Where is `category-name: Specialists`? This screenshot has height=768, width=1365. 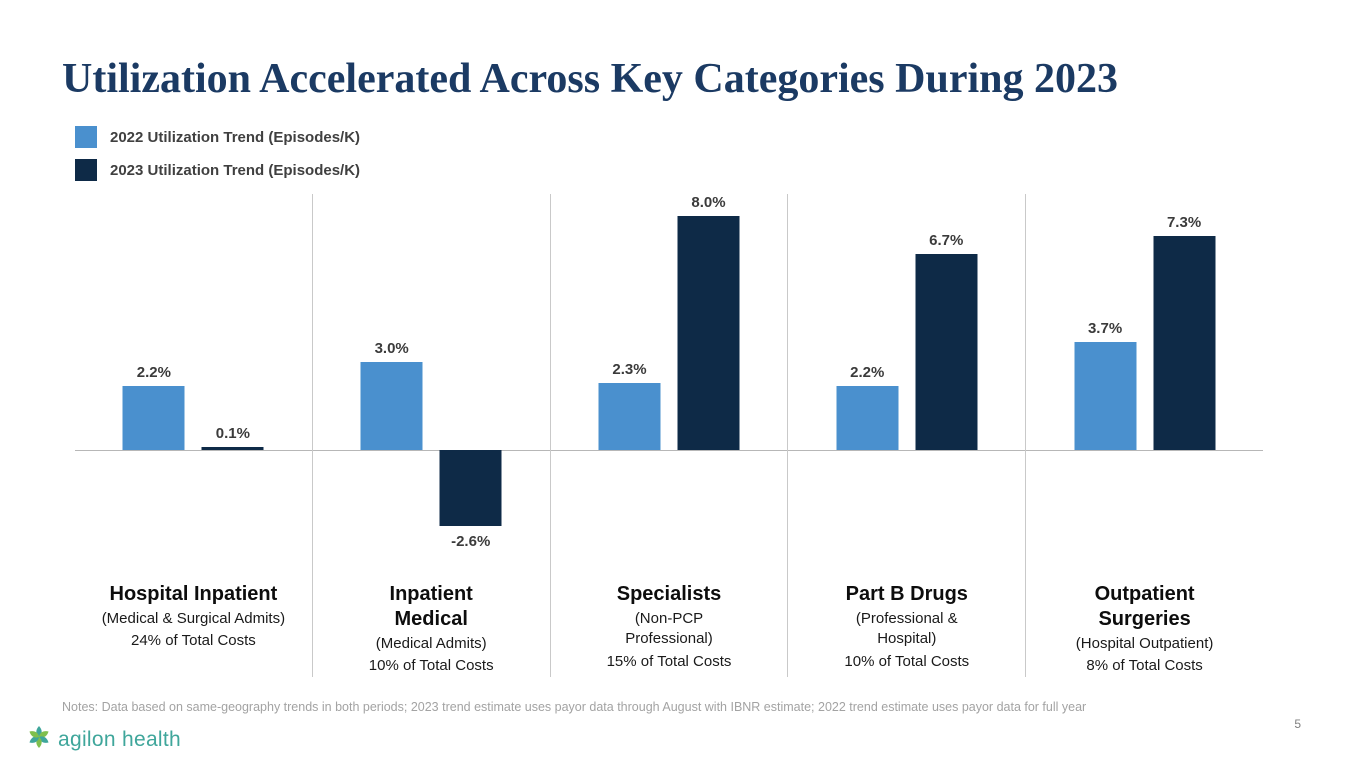
category-name: Specialists is located at coordinates (669, 594).